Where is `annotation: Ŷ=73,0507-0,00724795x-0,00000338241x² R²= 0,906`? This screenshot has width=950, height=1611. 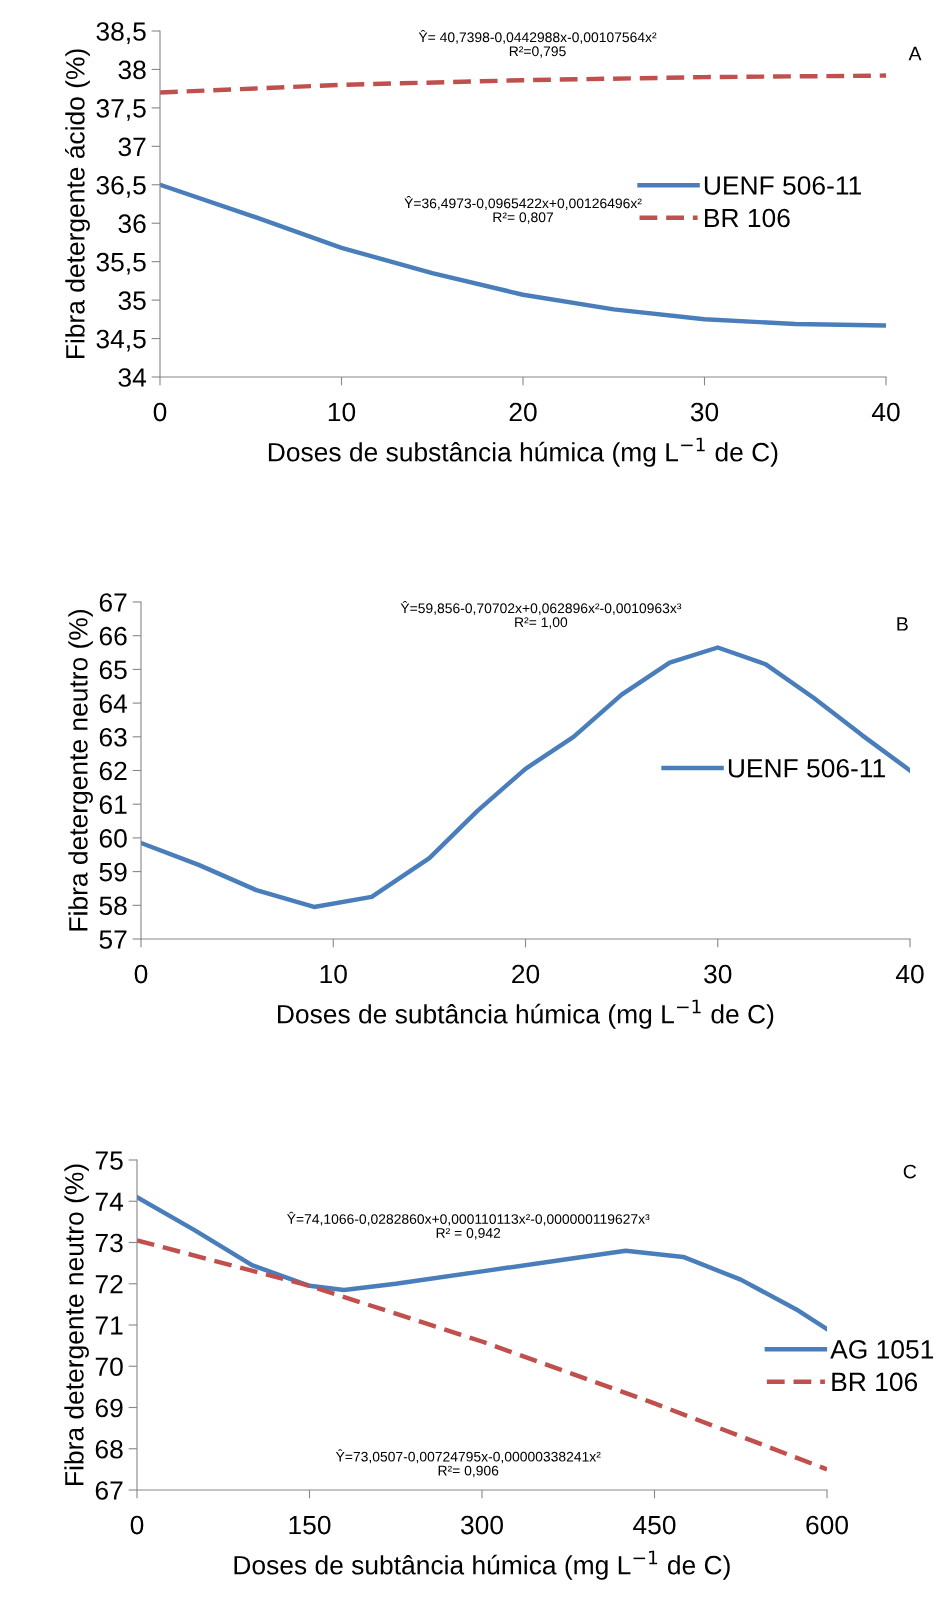 annotation: Ŷ=73,0507-0,00724795x-0,00000338241x² R²= 0,906 is located at coordinates (468, 1463).